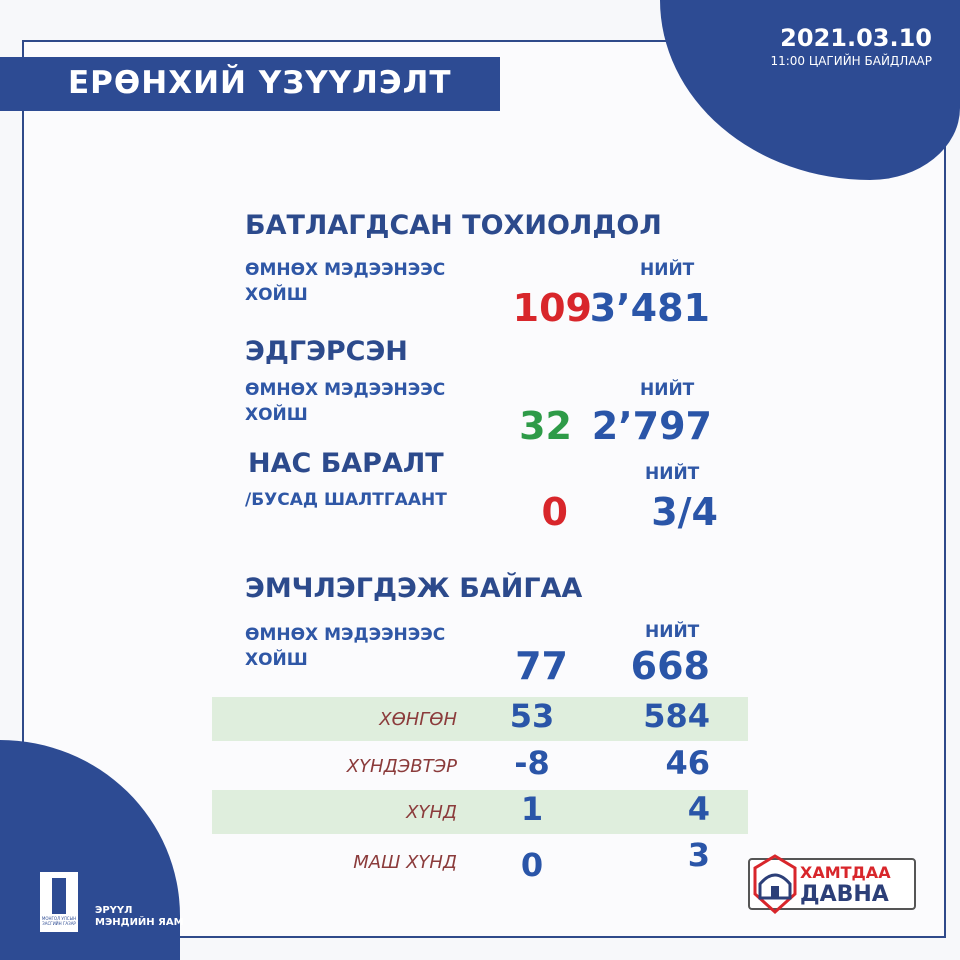 The image size is (960, 960). Describe the element at coordinates (480, 719) in the screenshot. I see `table-row: ХӨНГӨН 53 584` at that location.